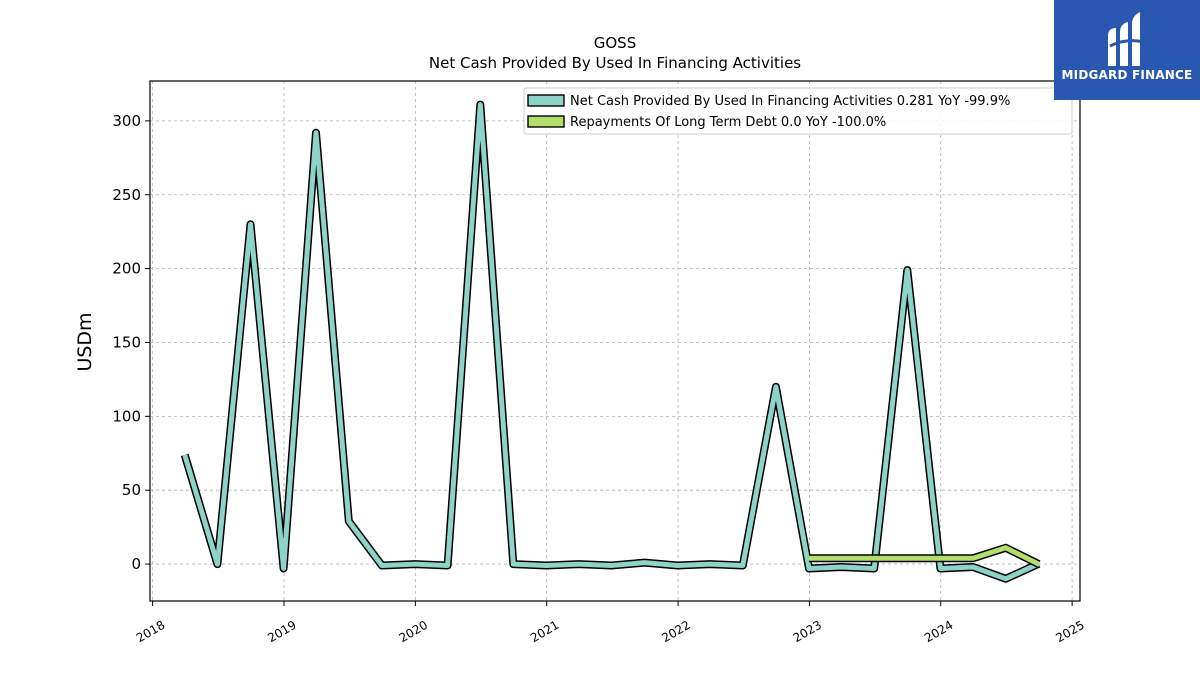 This screenshot has height=675, width=1200. Describe the element at coordinates (126, 342) in the screenshot. I see `y-tick-label: 150` at that location.